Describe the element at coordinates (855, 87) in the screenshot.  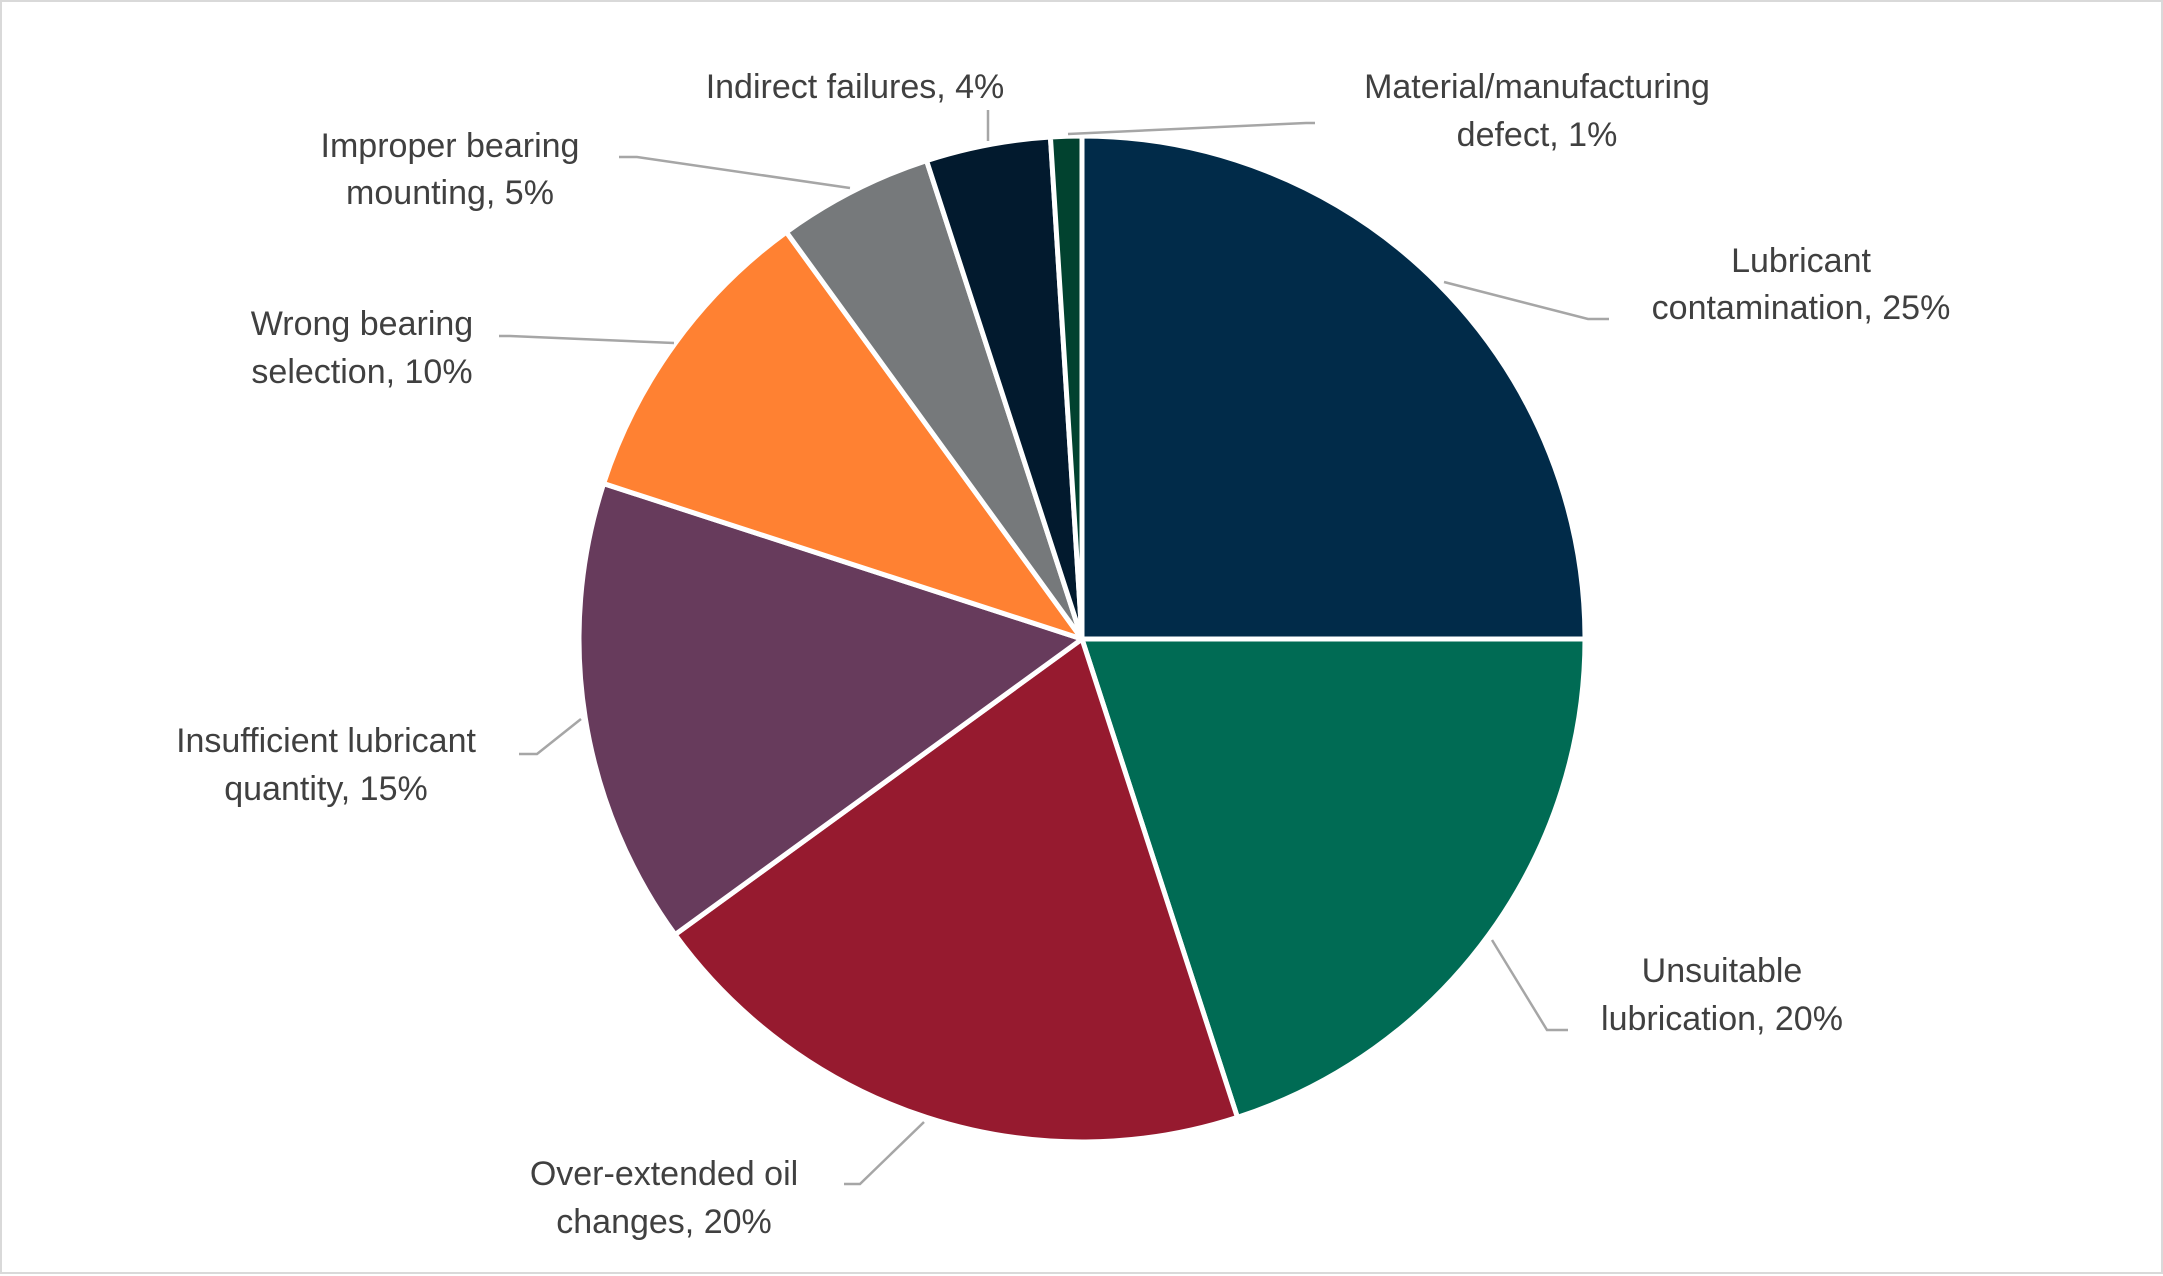
I see `data-label: Indirect failures, 4%` at that location.